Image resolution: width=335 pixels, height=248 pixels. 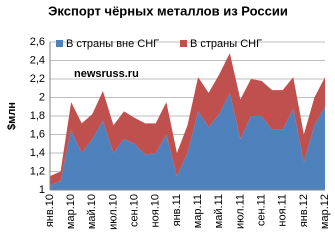 I want to click on y-tick-label: 1,2, so click(x=37, y=171).